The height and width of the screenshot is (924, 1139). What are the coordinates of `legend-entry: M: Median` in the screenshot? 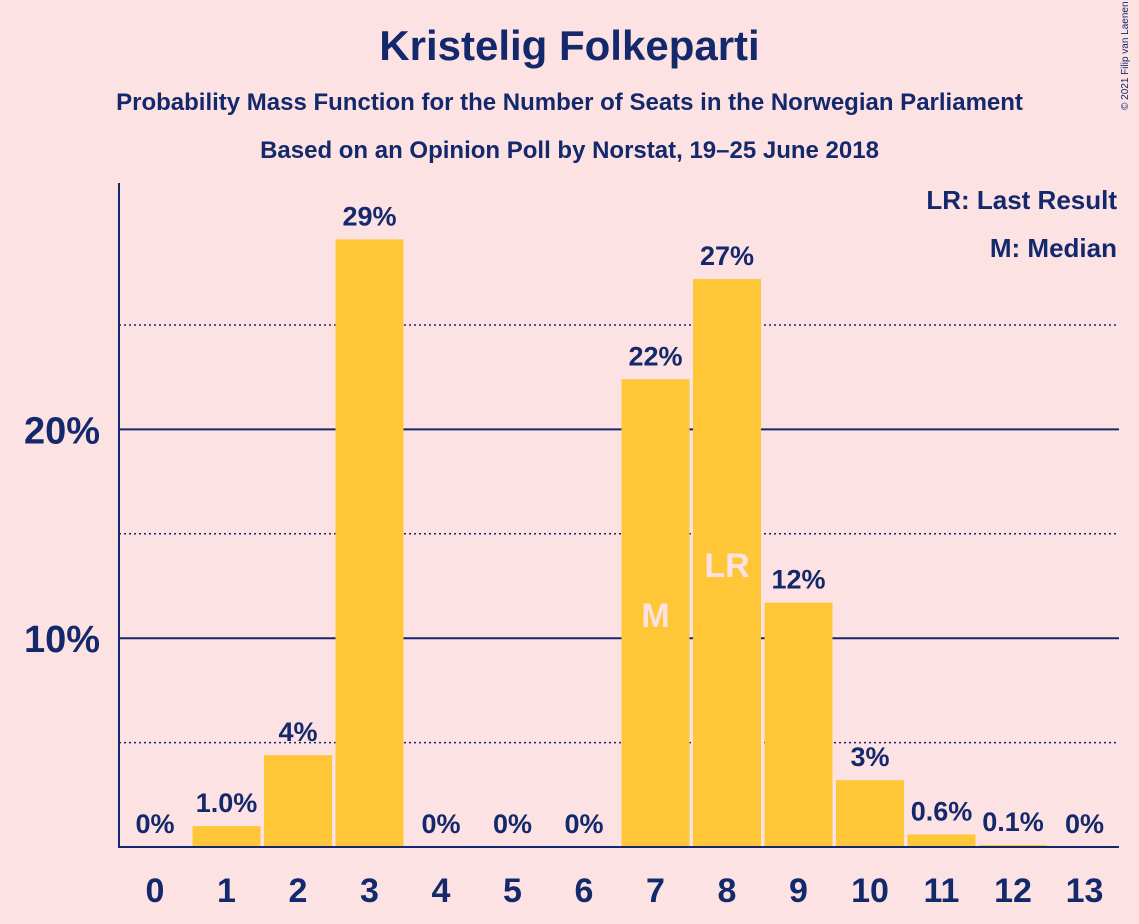 It's located at (1053, 248).